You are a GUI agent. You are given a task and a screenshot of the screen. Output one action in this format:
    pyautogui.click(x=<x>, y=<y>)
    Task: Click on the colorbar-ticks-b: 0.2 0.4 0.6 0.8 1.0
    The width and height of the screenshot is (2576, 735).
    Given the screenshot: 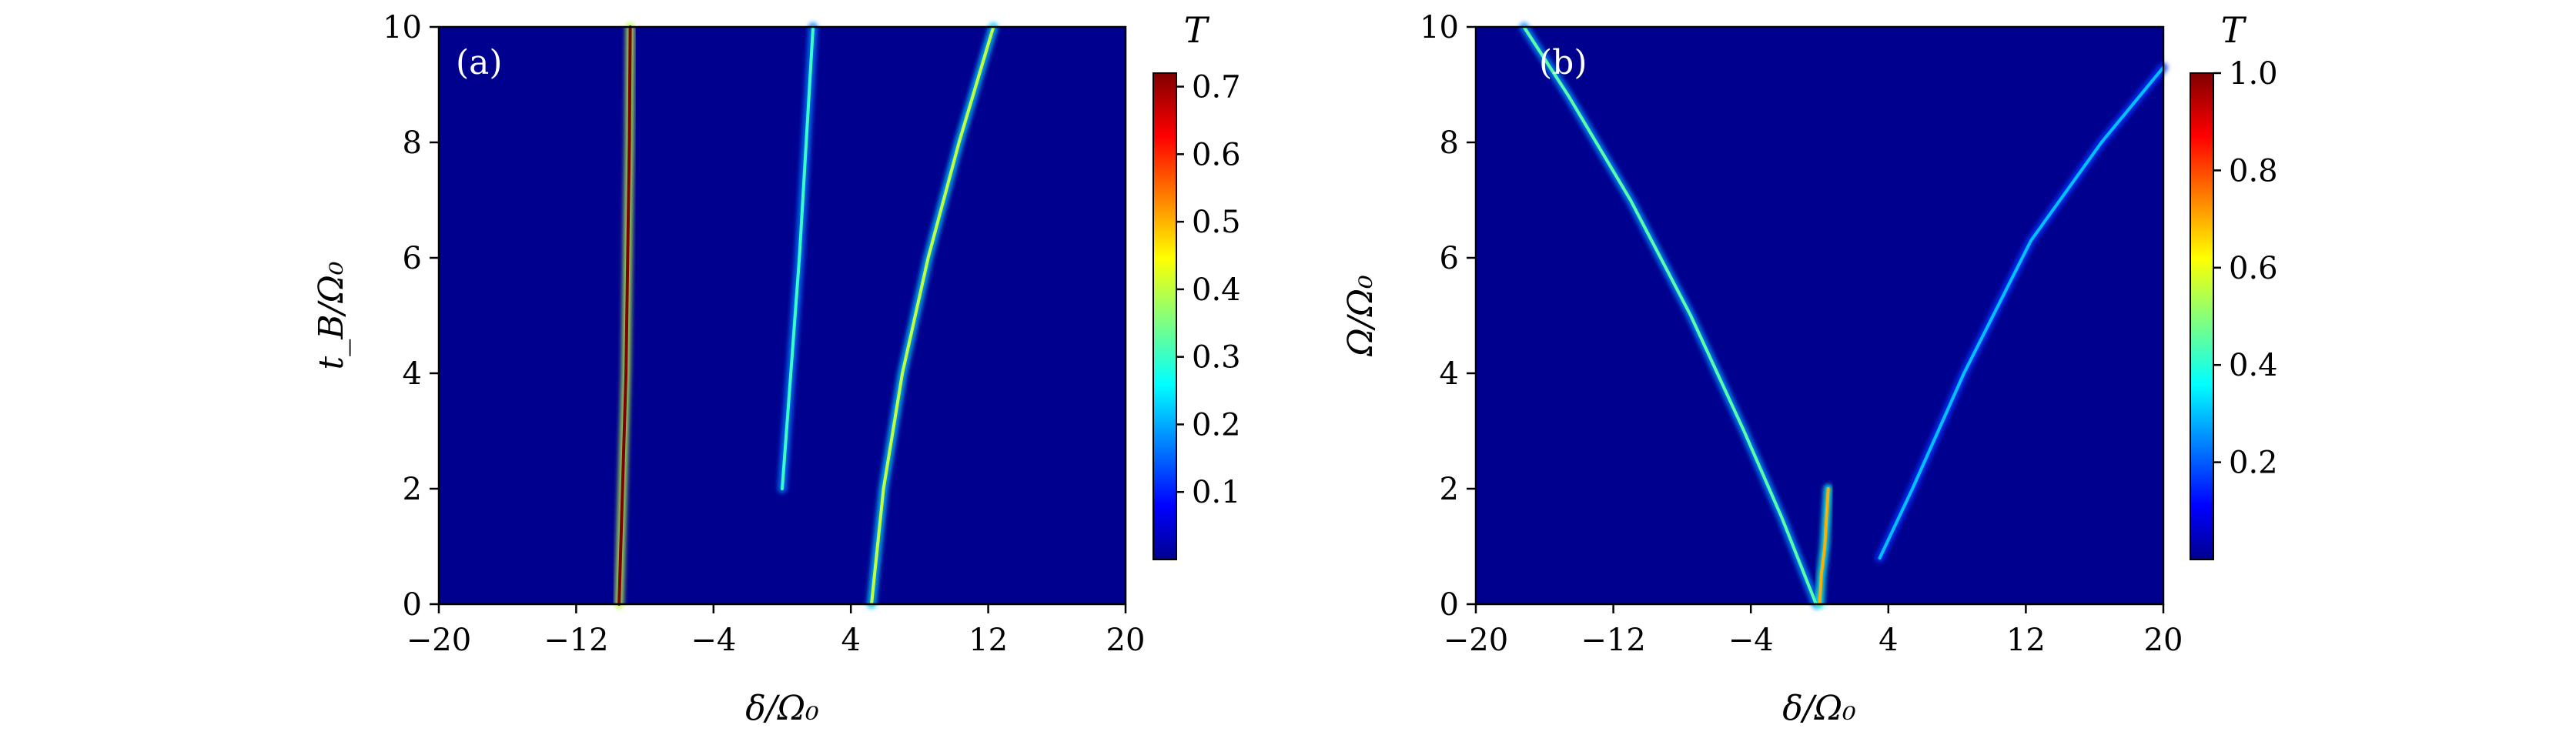 What is the action you would take?
    pyautogui.click(x=2245, y=268)
    